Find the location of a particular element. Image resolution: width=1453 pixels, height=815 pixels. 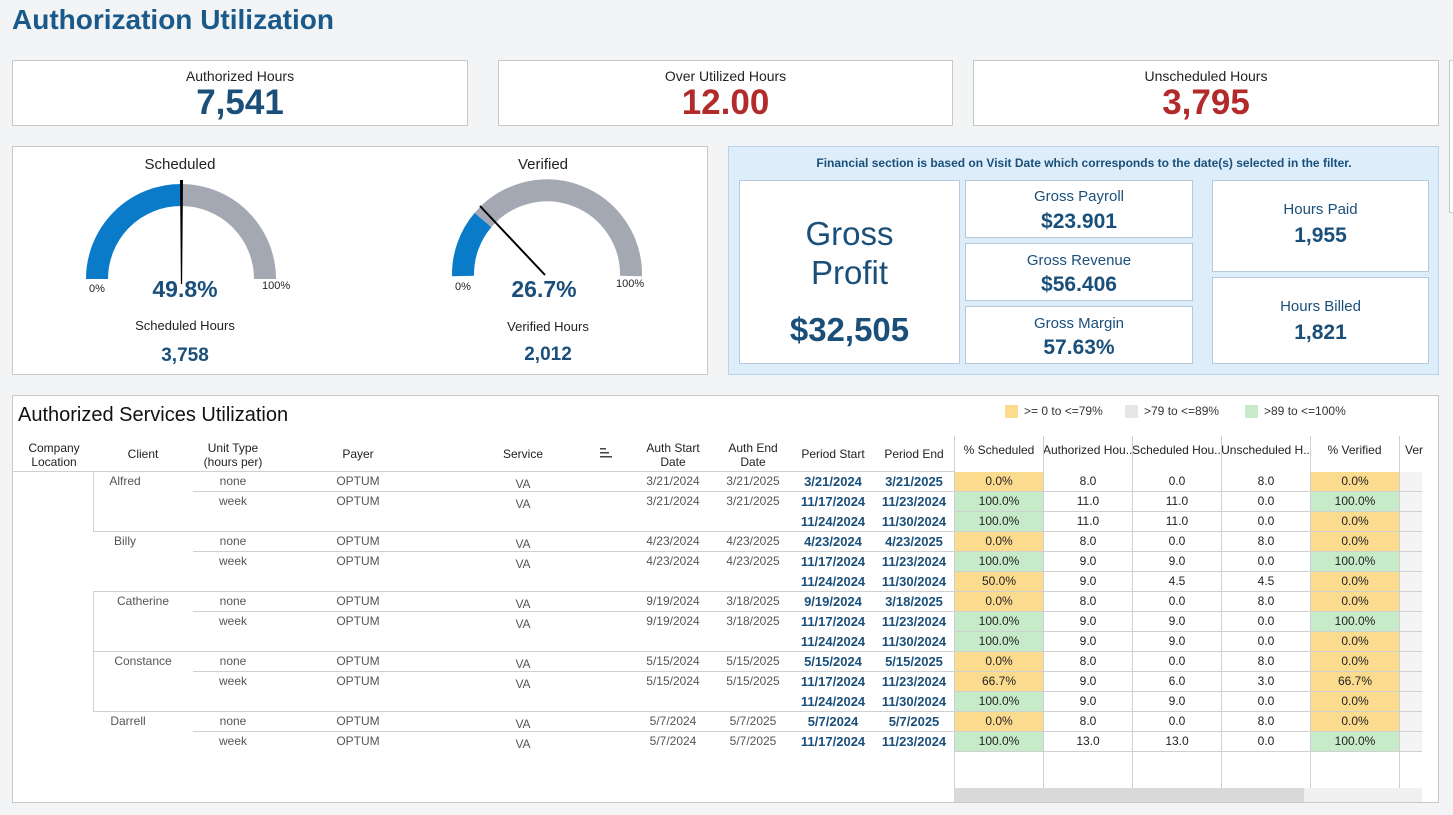

hours-paid-value: 1,955 is located at coordinates (1320, 235).